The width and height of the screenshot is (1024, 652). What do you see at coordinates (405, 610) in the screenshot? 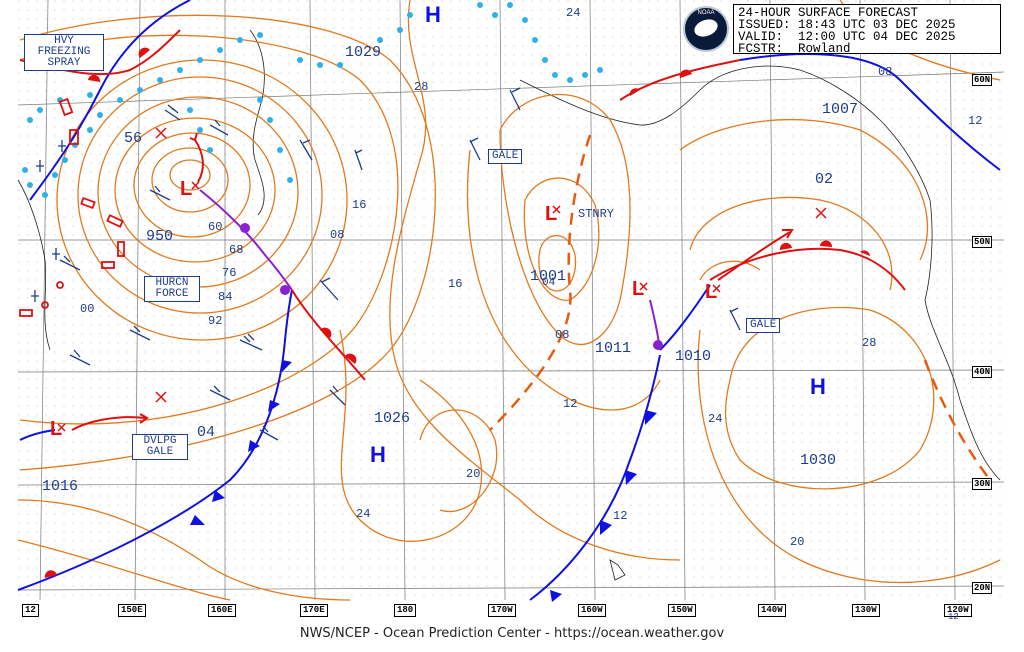
I see `lon-label-180: 180` at bounding box center [405, 610].